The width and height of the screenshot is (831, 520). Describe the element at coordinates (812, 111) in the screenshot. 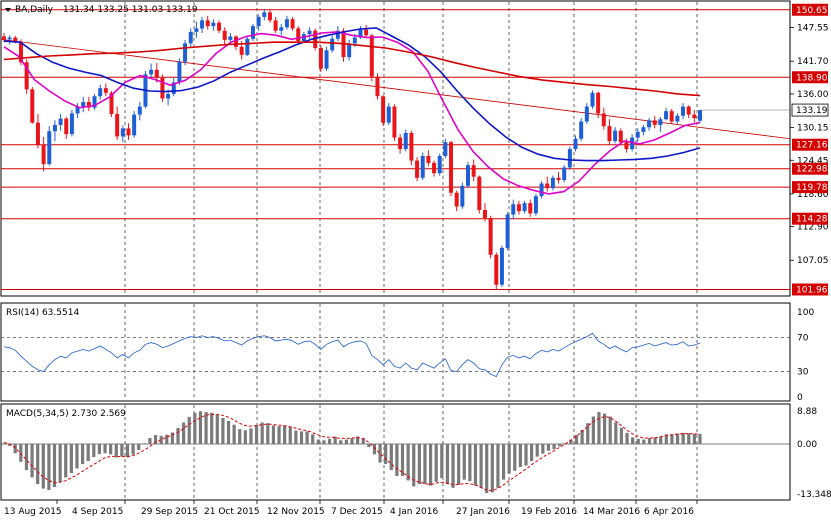

I see `current-price-label: 133.19` at that location.